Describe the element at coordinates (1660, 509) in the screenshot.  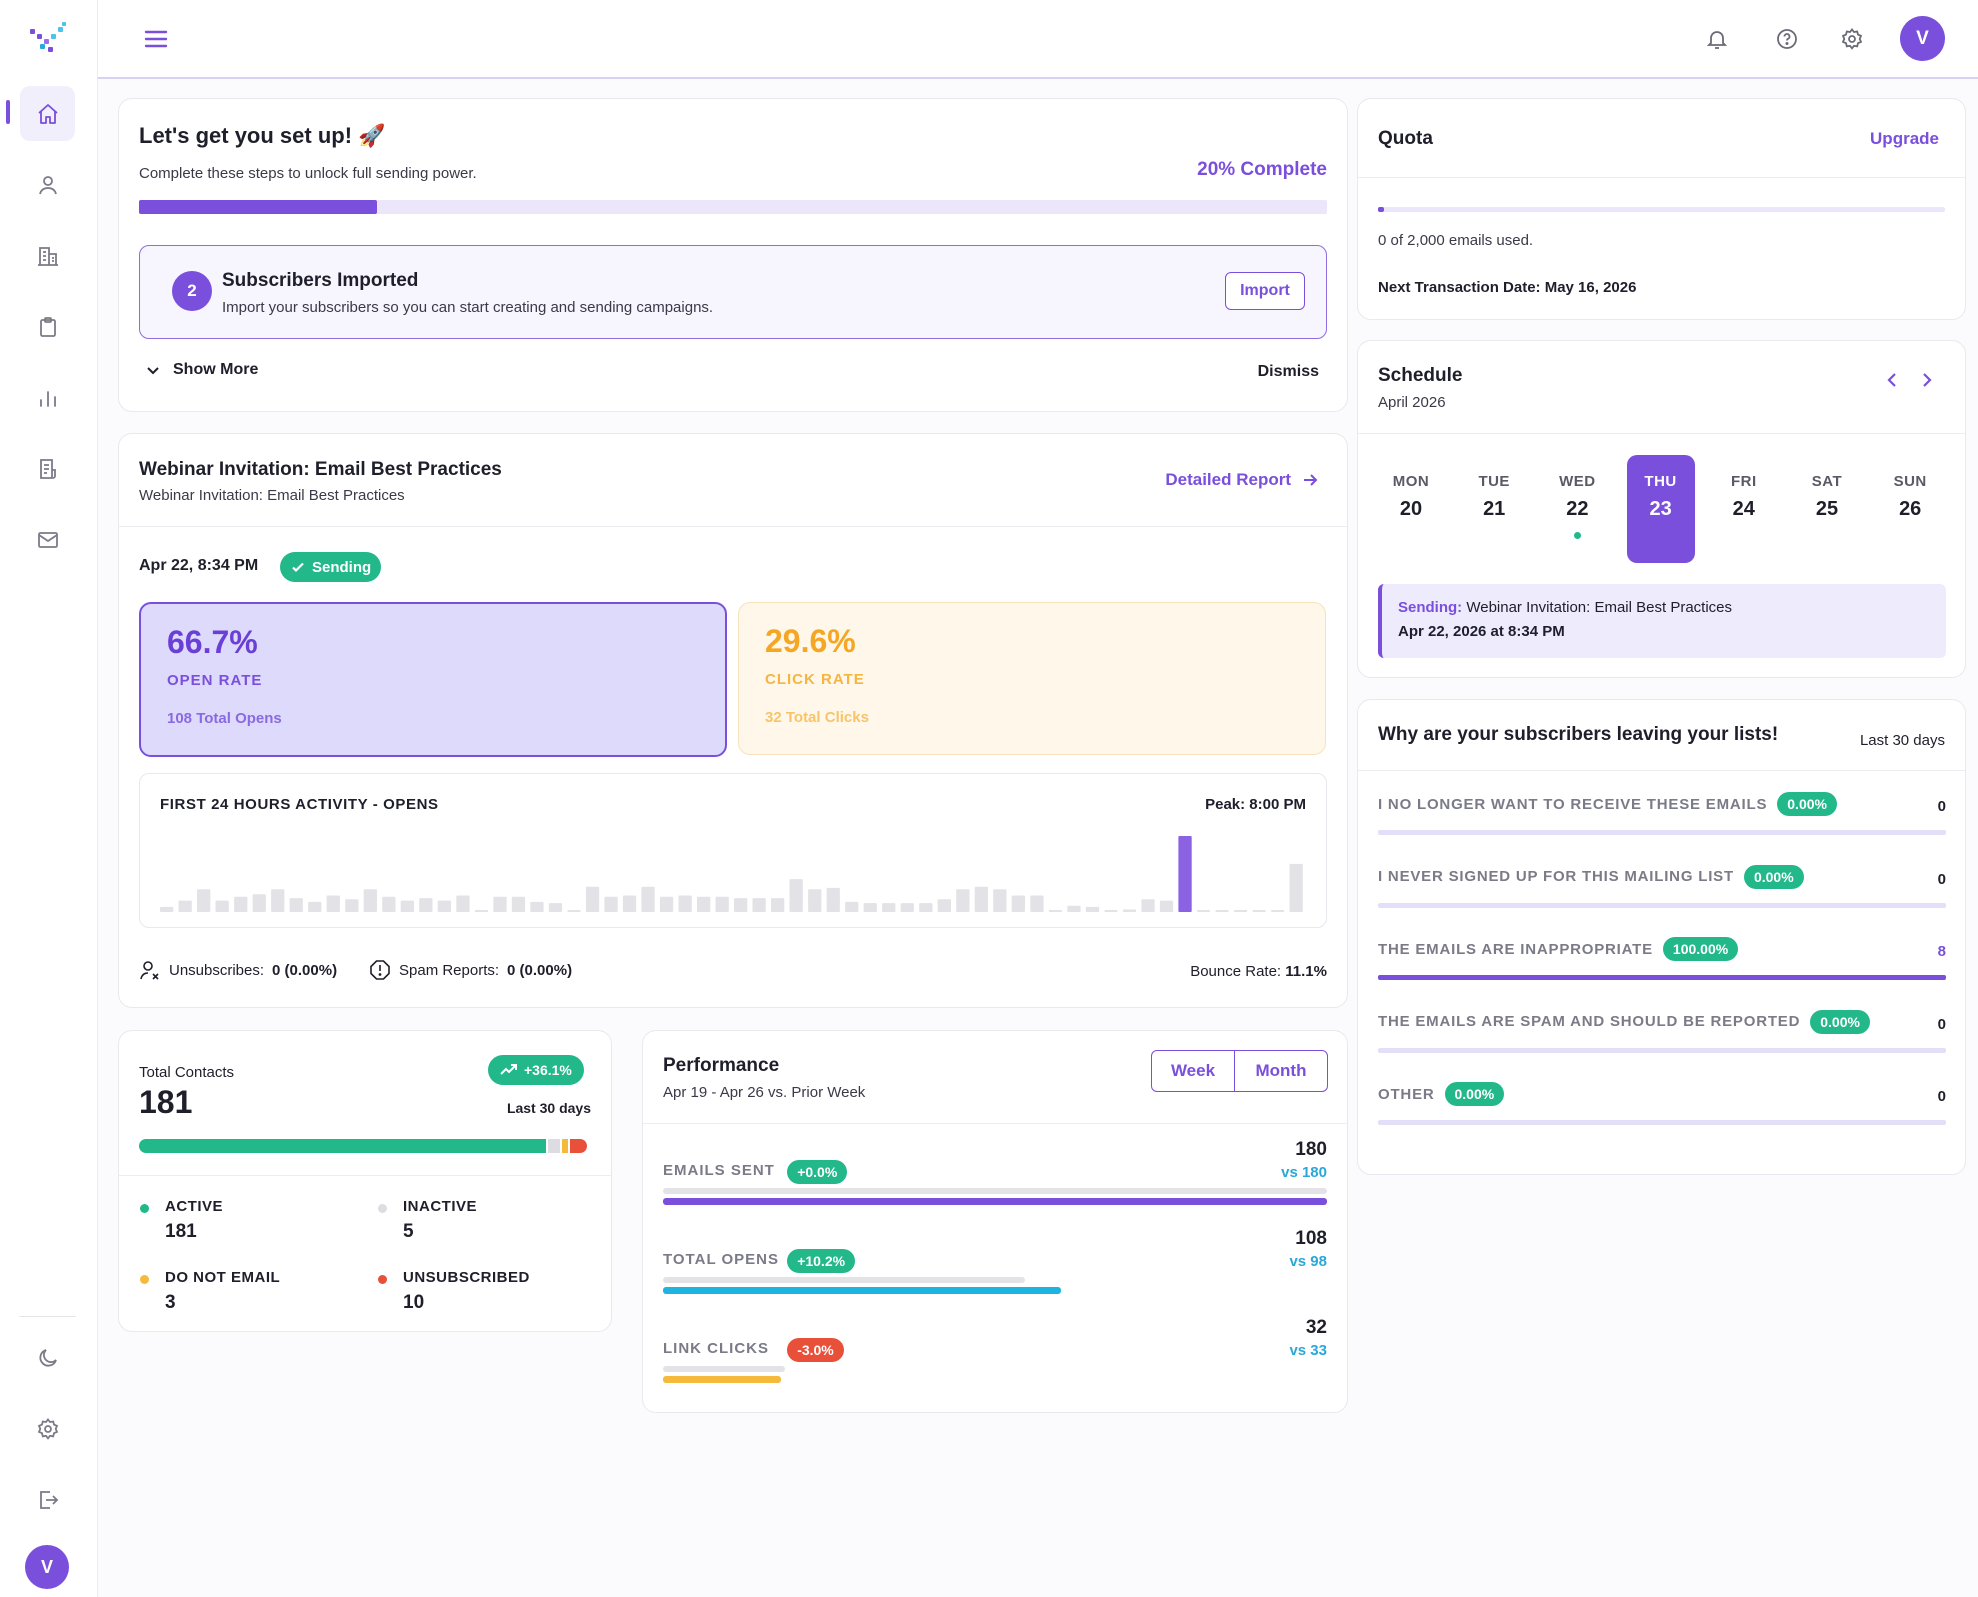
I see `schedule-day: THU 23` at that location.